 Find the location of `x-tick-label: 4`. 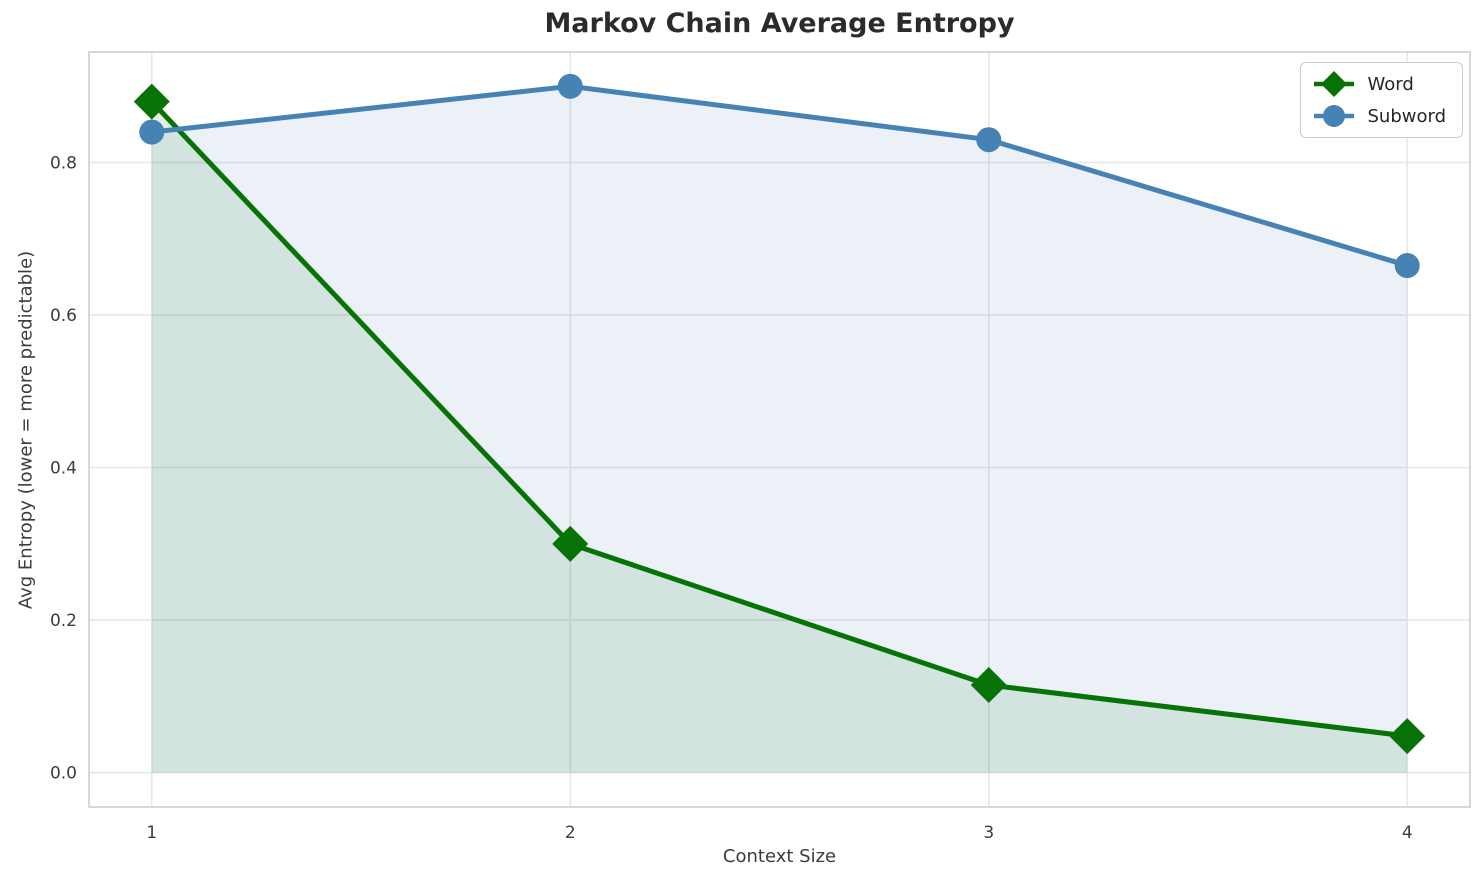

x-tick-label: 4 is located at coordinates (1407, 833).